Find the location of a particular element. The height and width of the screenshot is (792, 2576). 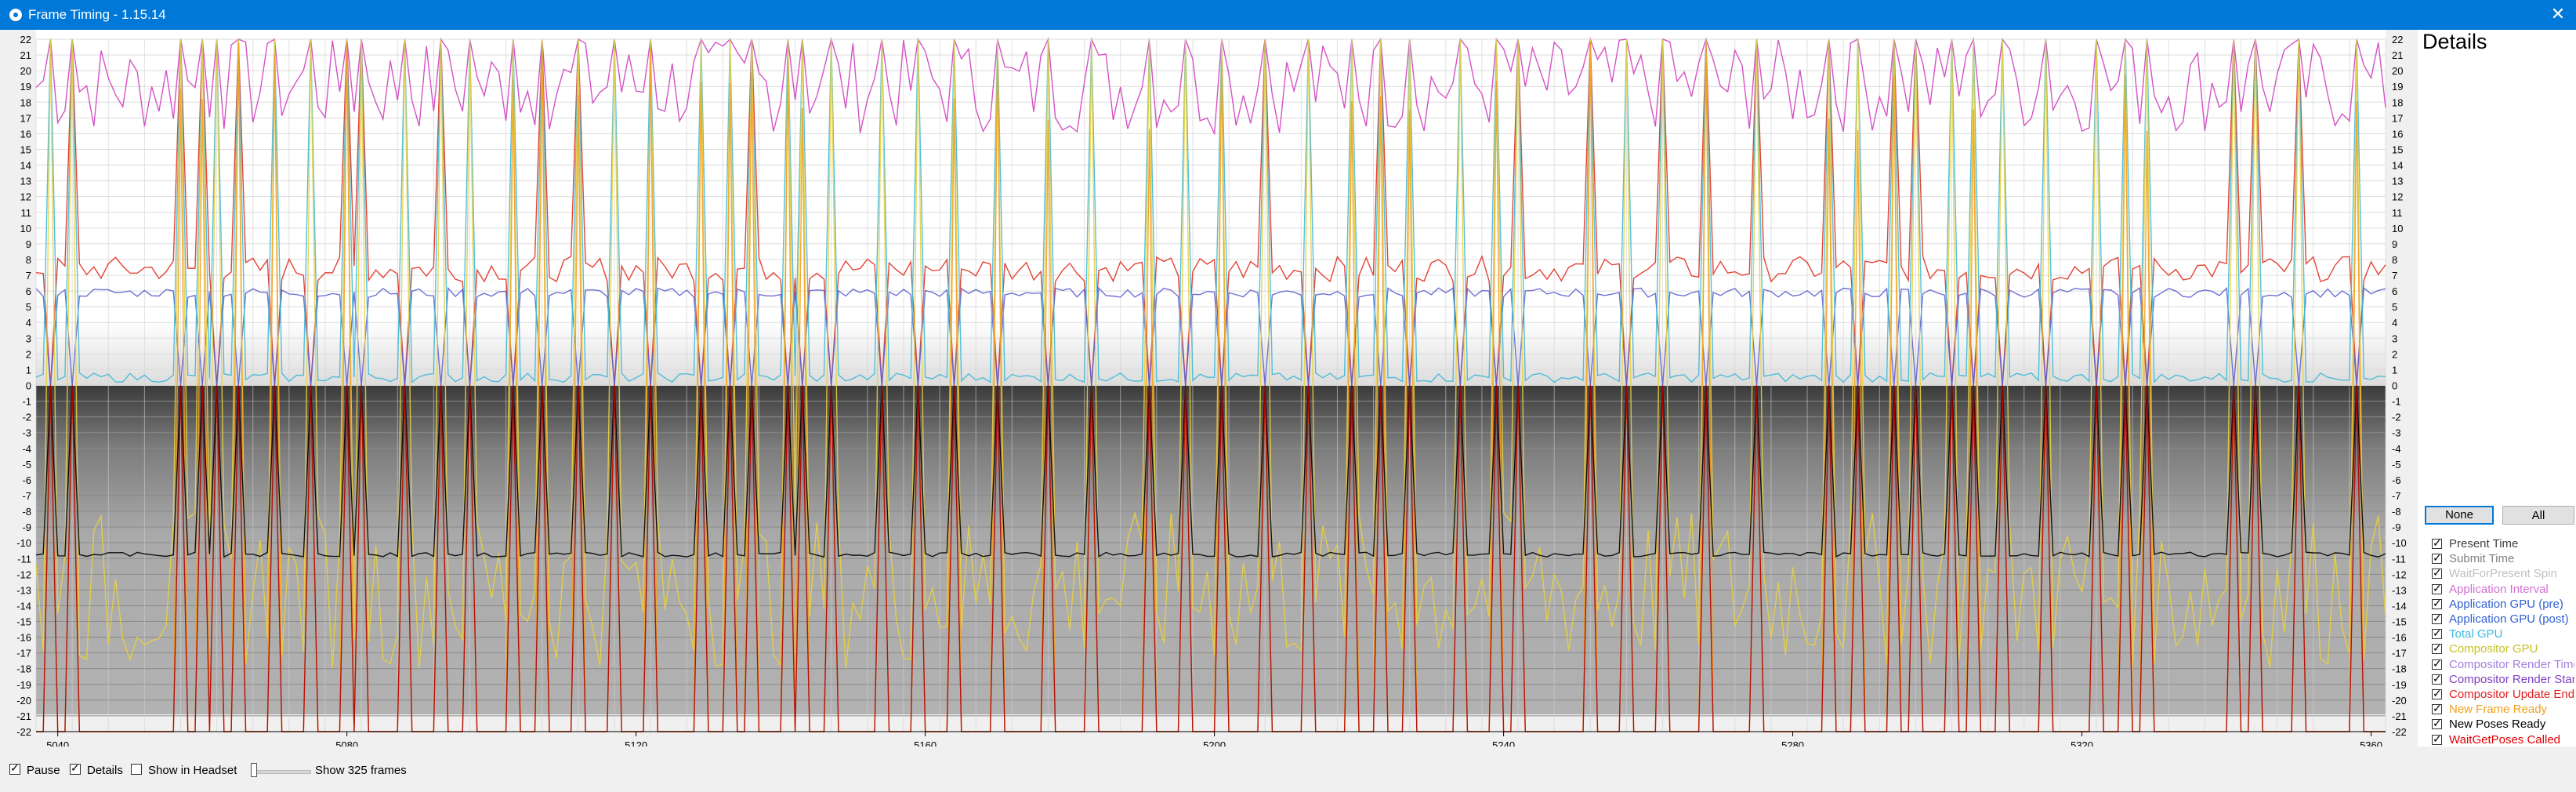

y-tick-label: -5 is located at coordinates (2396, 465).